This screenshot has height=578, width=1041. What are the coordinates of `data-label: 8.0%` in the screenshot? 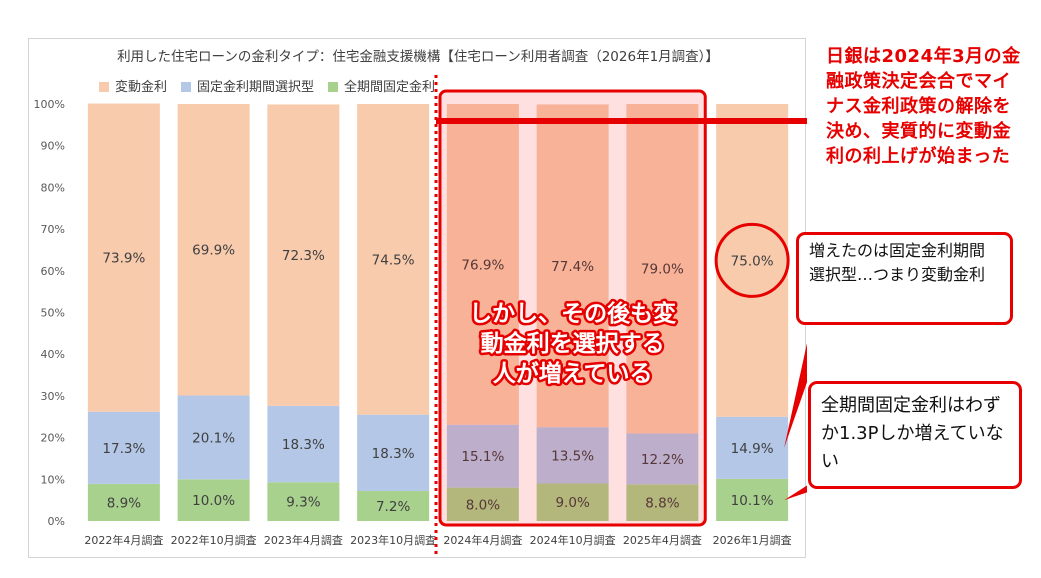 It's located at (483, 505).